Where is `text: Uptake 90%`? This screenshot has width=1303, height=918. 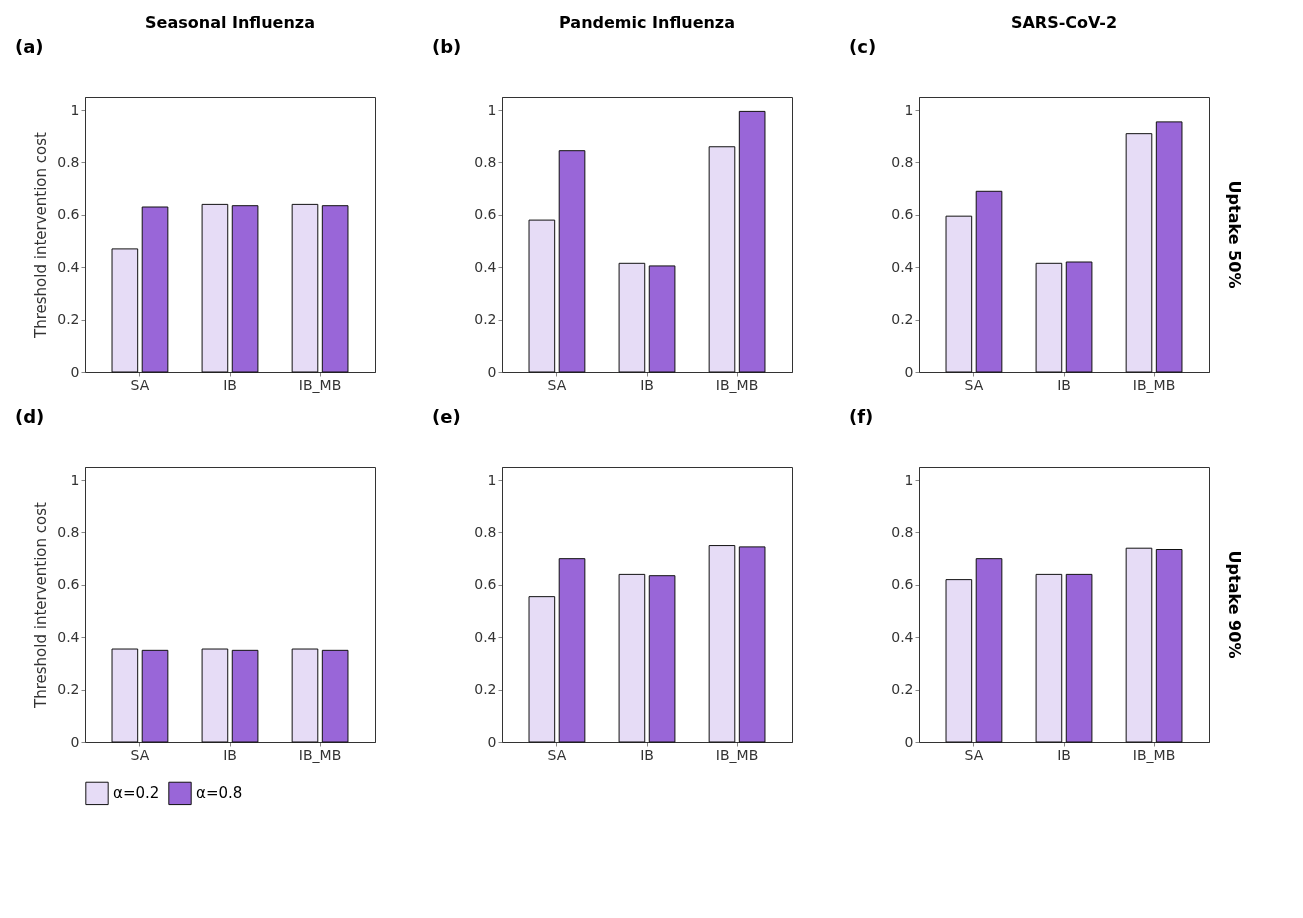
text: Uptake 90% is located at coordinates (1234, 604).